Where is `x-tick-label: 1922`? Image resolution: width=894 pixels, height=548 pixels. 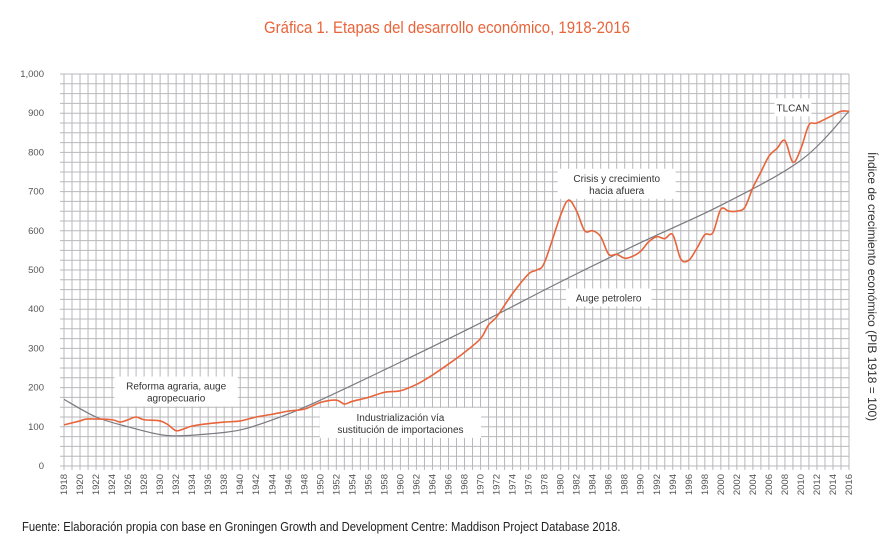
x-tick-label: 1922 is located at coordinates (96, 484).